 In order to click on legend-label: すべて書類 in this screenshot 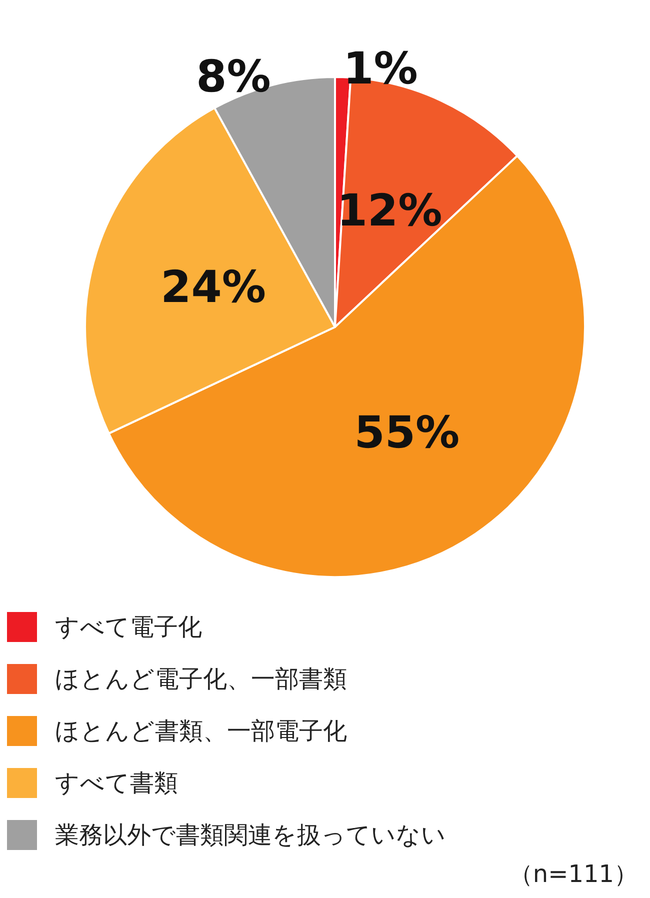, I will do `click(116, 783)`.